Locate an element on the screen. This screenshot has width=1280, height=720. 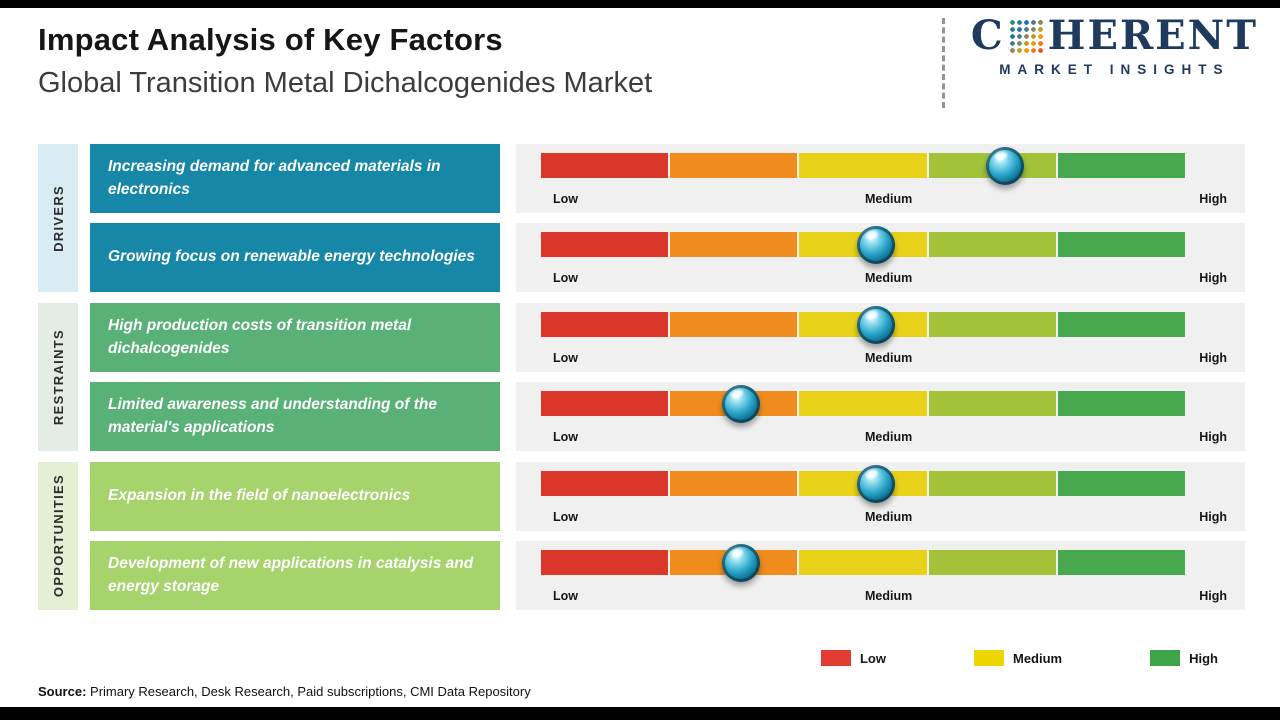
legend-item-medium: Medium is located at coordinates (1017, 658).